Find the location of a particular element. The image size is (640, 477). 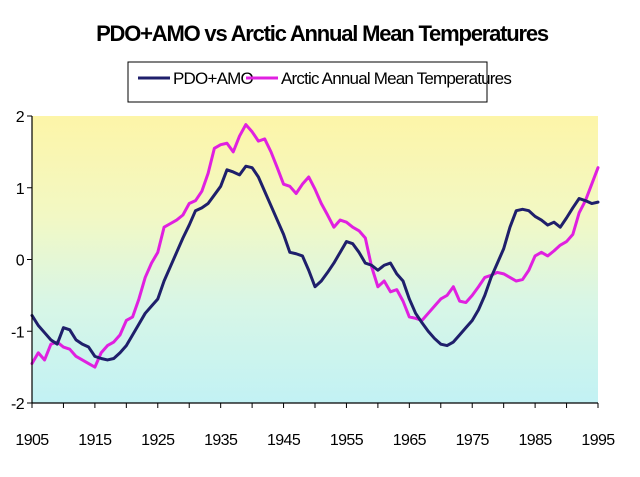

x-tick-label: 1965 is located at coordinates (410, 440).